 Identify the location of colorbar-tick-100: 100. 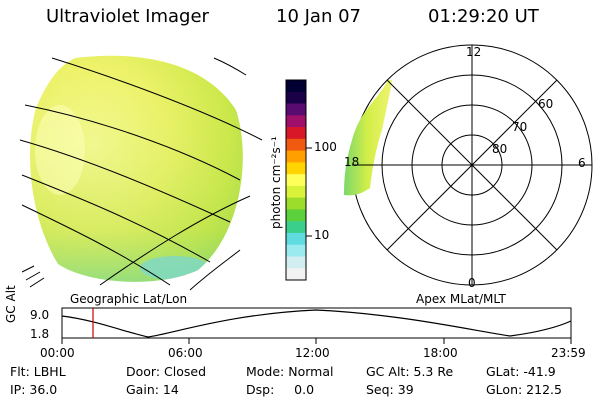
(325, 147).